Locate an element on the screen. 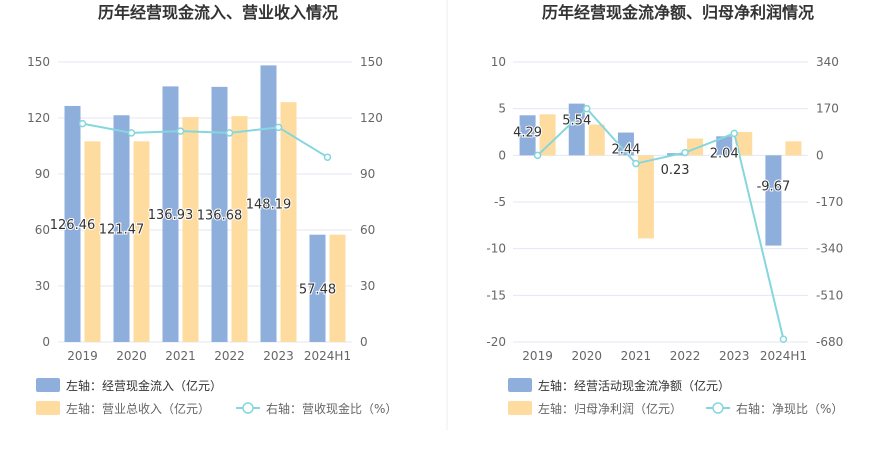 The image size is (893, 462). bar-data-label: 148.19 is located at coordinates (269, 205).